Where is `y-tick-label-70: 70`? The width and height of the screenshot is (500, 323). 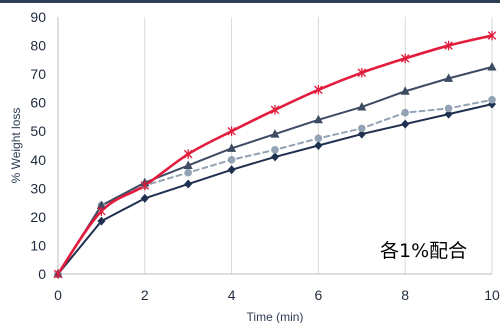 y-tick-label-70: 70 is located at coordinates (38, 74).